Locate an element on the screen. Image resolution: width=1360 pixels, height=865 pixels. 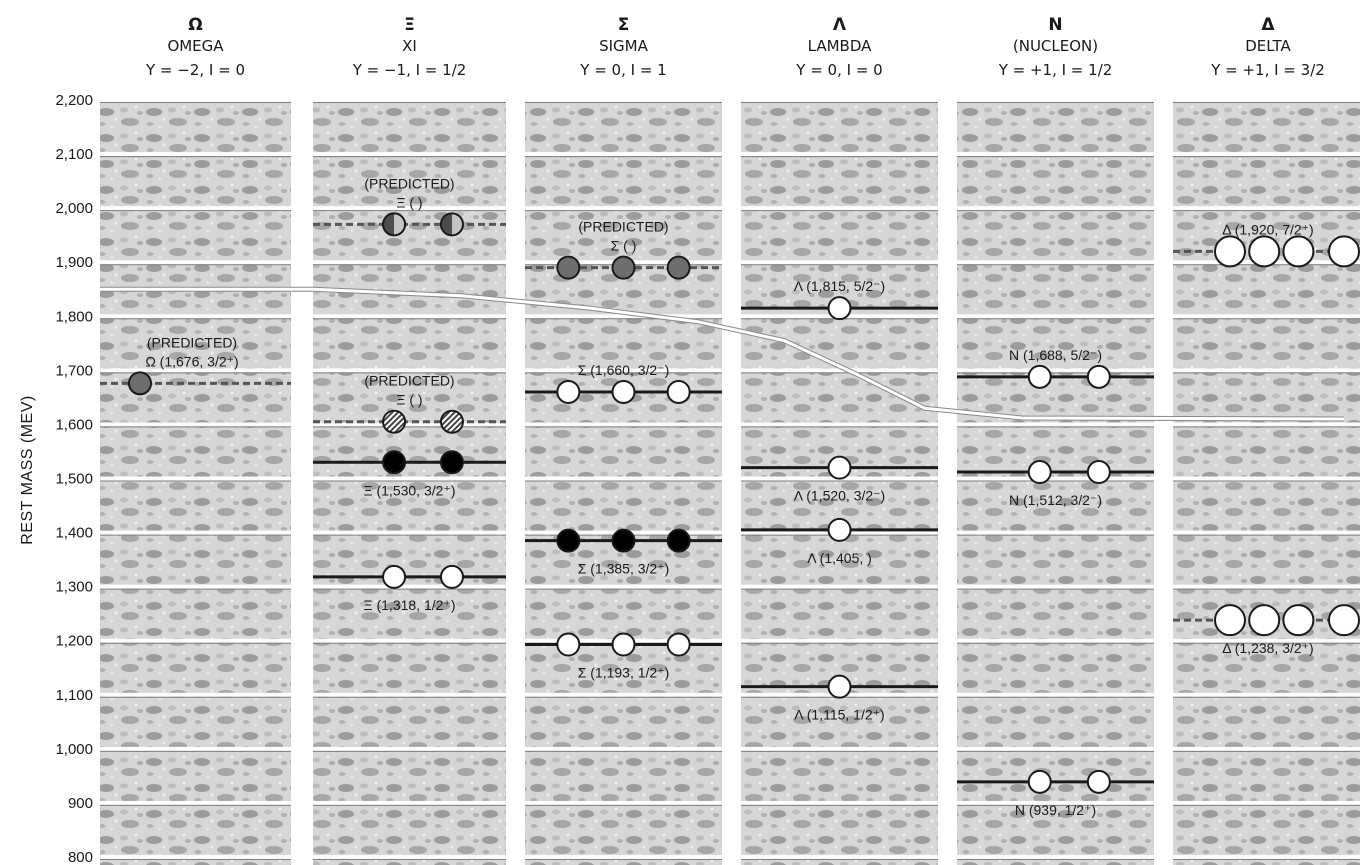
column-name: DELTA is located at coordinates (1268, 46).